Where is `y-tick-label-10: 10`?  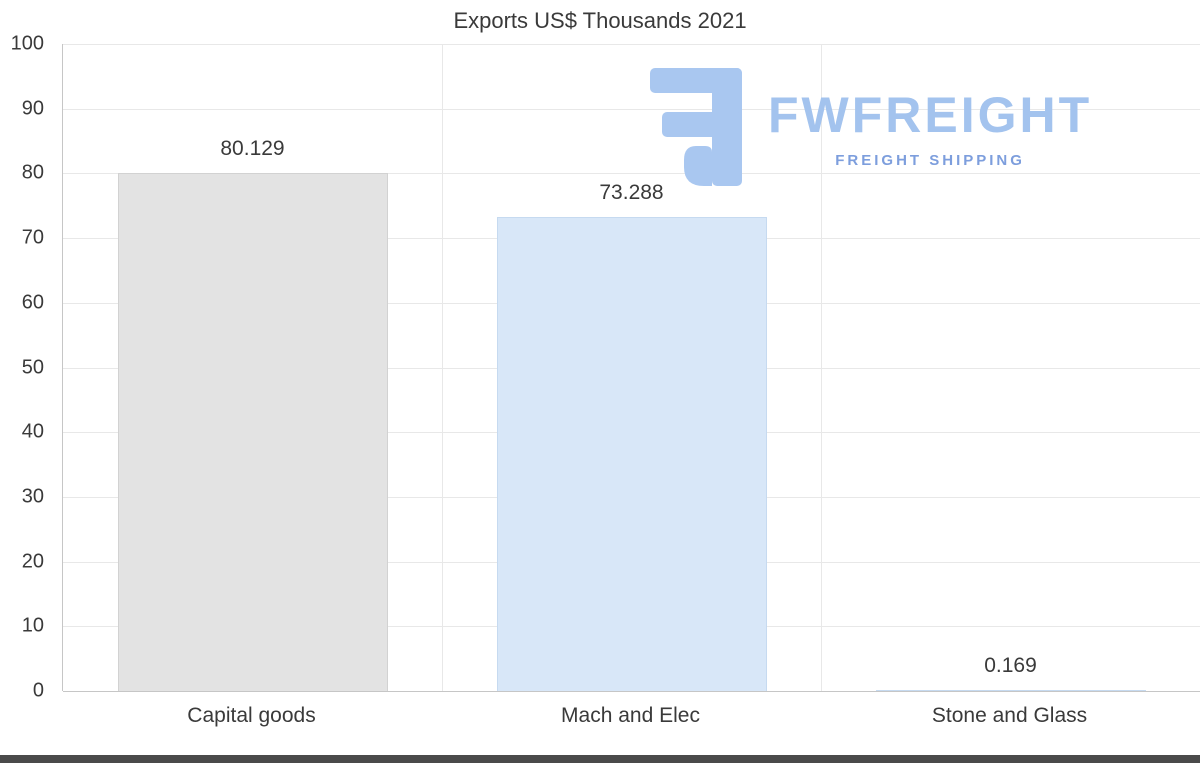 y-tick-label-10: 10 is located at coordinates (32, 625).